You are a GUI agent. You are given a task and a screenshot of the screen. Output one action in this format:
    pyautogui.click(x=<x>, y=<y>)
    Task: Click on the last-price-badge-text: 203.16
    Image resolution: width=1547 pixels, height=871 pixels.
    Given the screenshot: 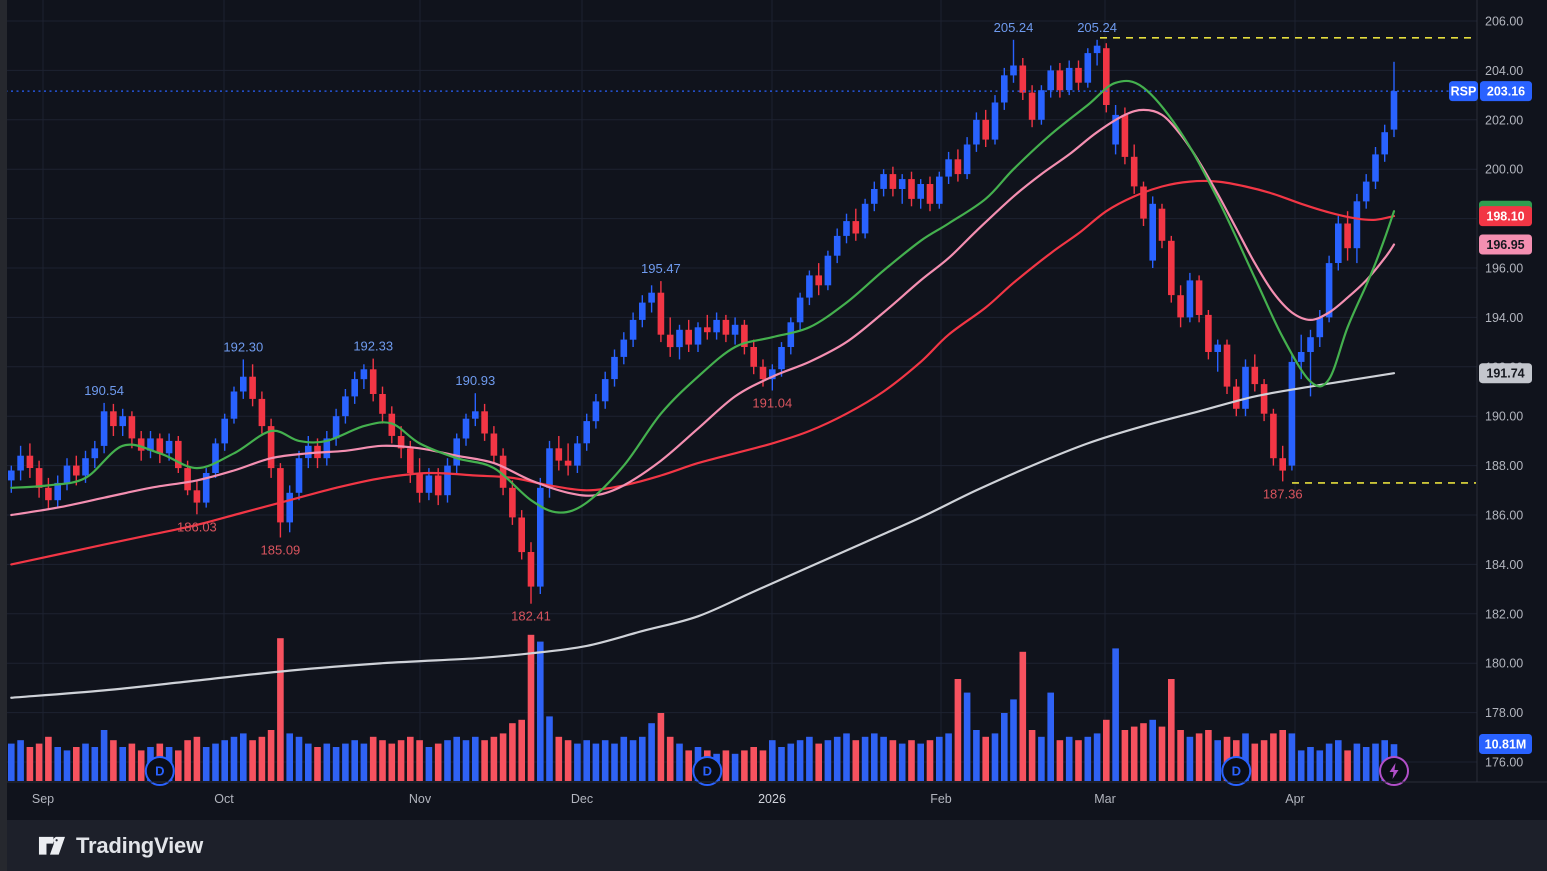 What is the action you would take?
    pyautogui.click(x=1506, y=92)
    